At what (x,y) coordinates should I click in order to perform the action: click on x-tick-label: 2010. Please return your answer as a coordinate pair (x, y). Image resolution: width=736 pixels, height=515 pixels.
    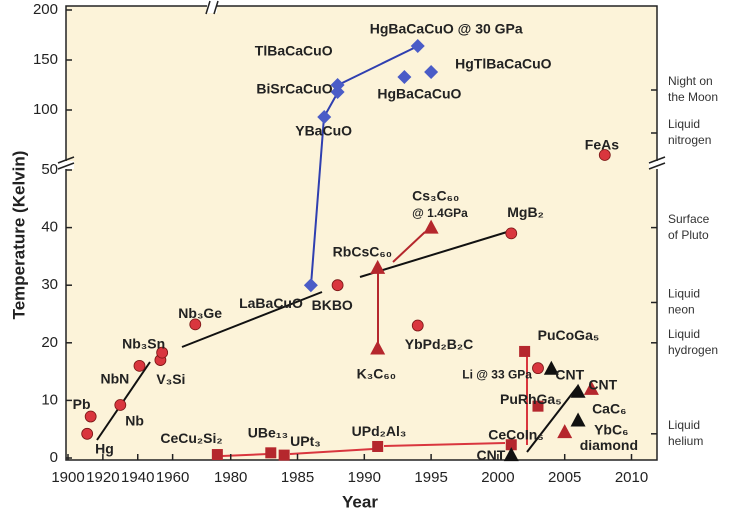
    Looking at the image, I should click on (631, 477).